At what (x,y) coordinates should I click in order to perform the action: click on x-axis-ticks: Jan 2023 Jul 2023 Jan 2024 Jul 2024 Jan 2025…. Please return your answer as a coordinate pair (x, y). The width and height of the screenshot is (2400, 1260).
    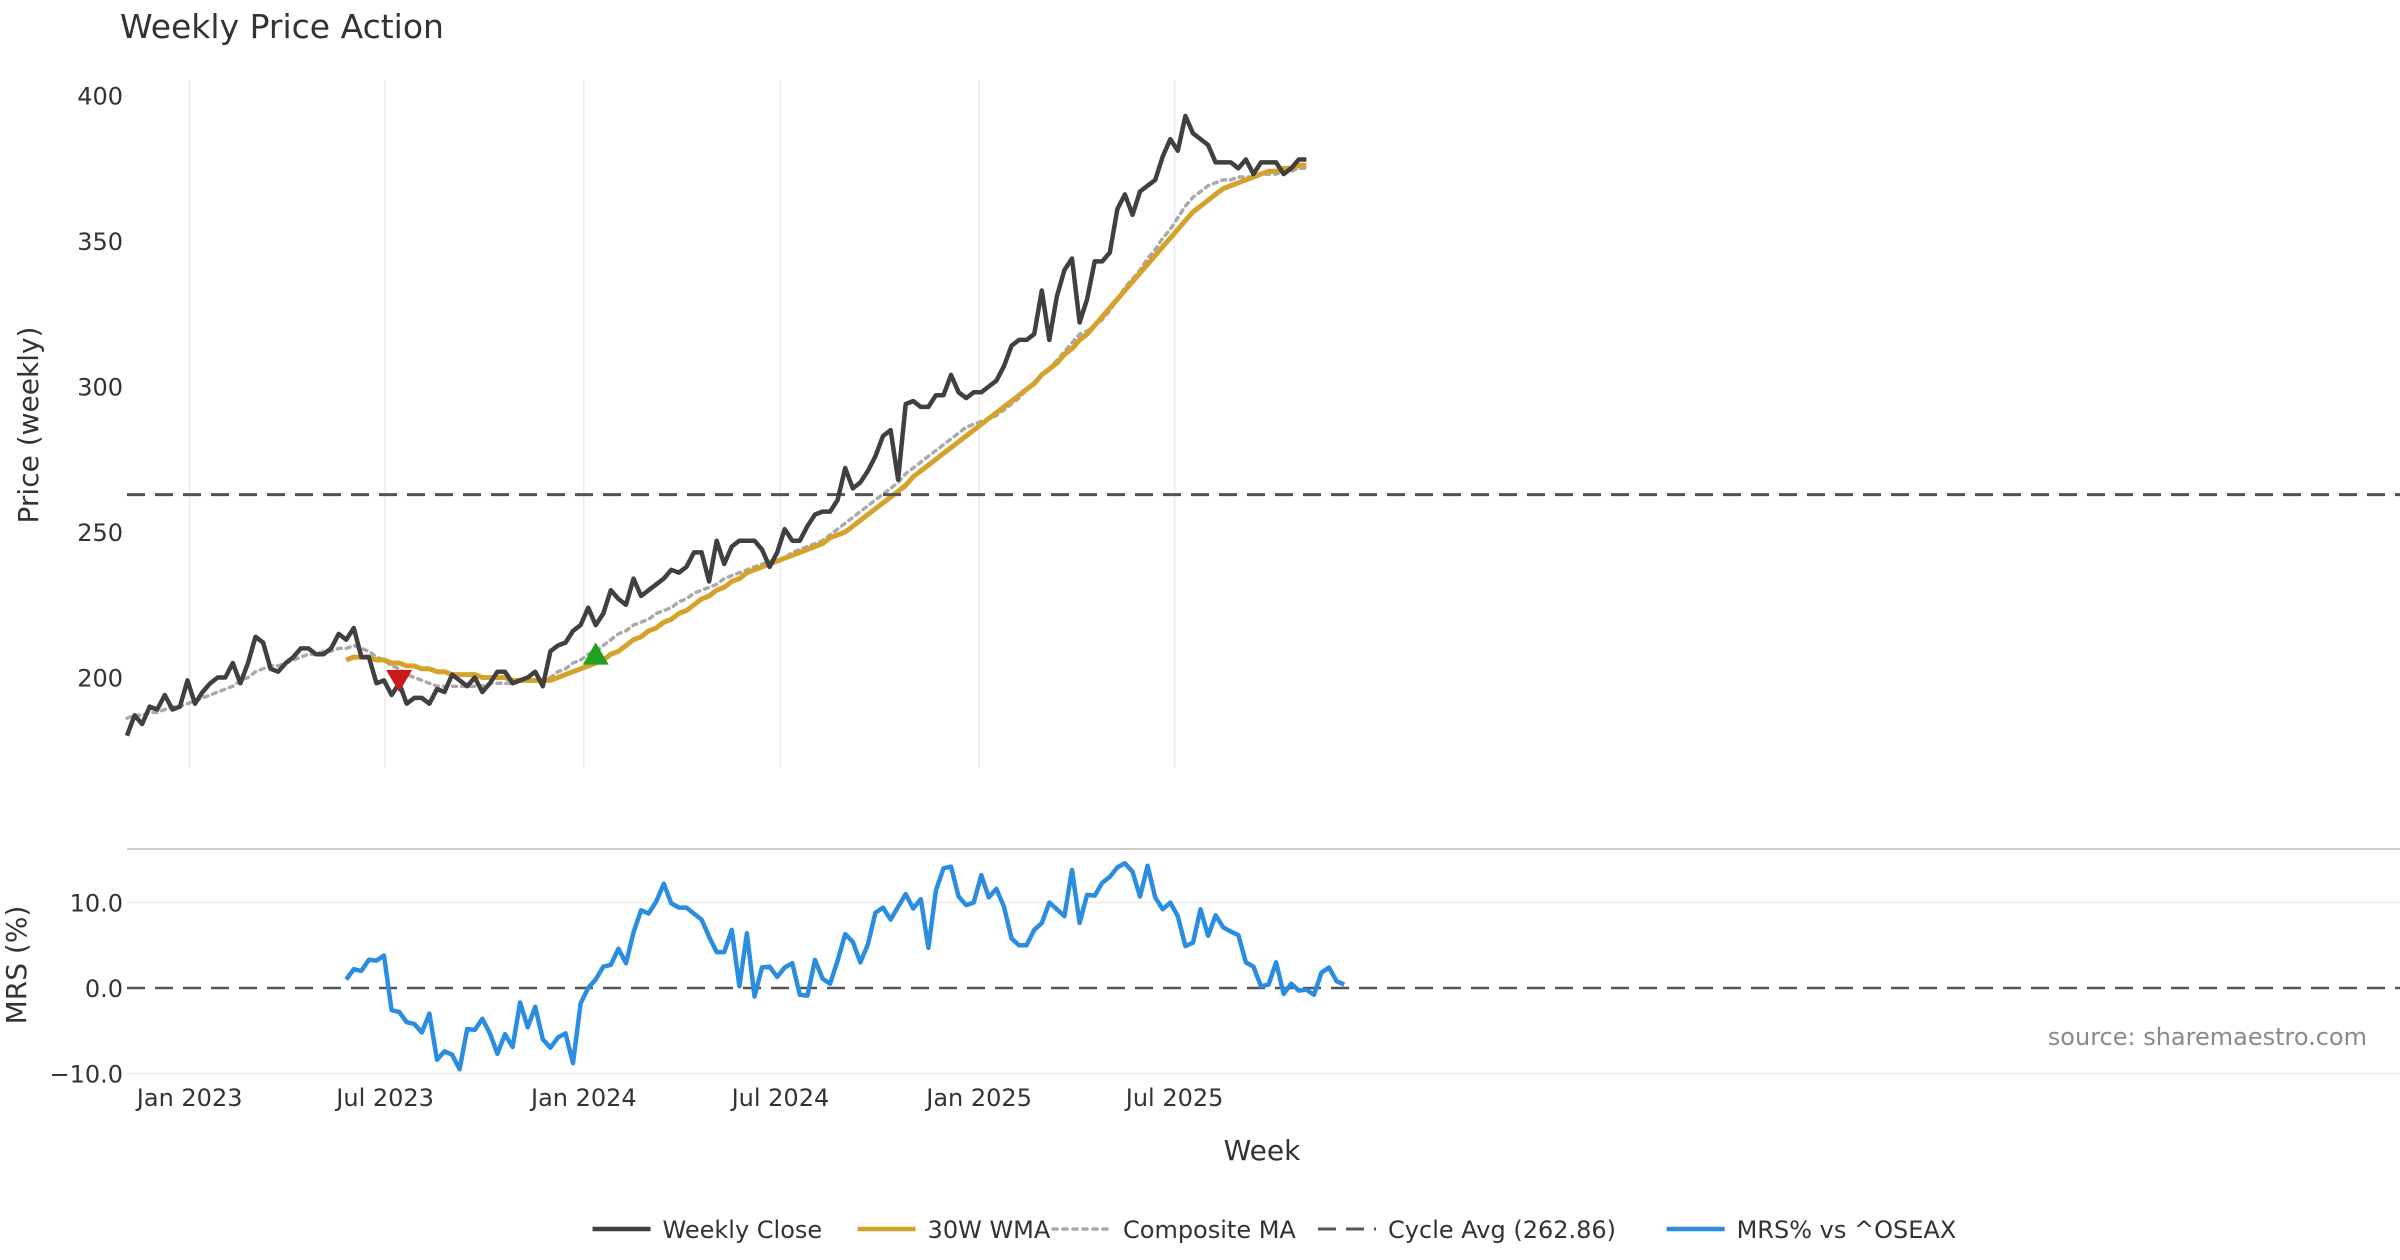
    Looking at the image, I should click on (679, 1098).